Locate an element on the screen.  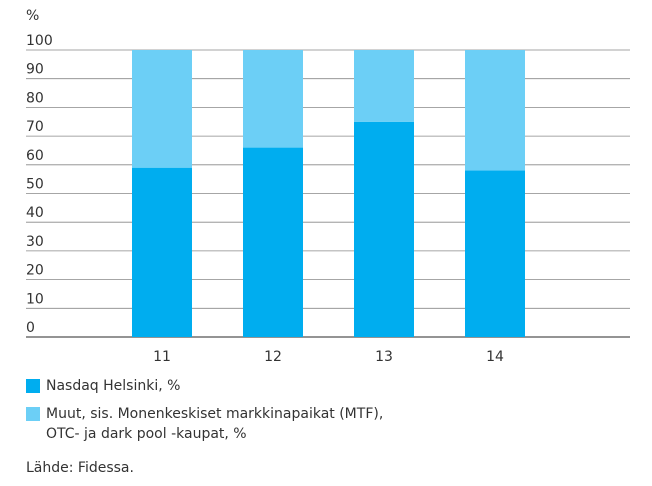
x-tick-label: 13 is located at coordinates (384, 357).